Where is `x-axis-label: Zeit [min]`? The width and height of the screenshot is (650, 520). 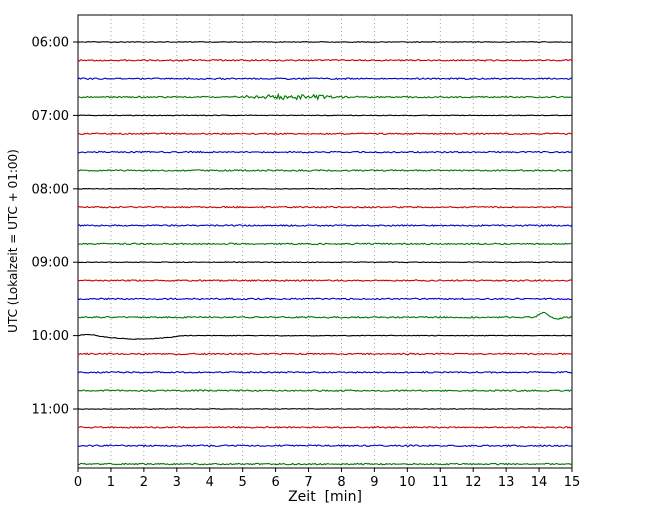 x-axis-label: Zeit [min] is located at coordinates (325, 497).